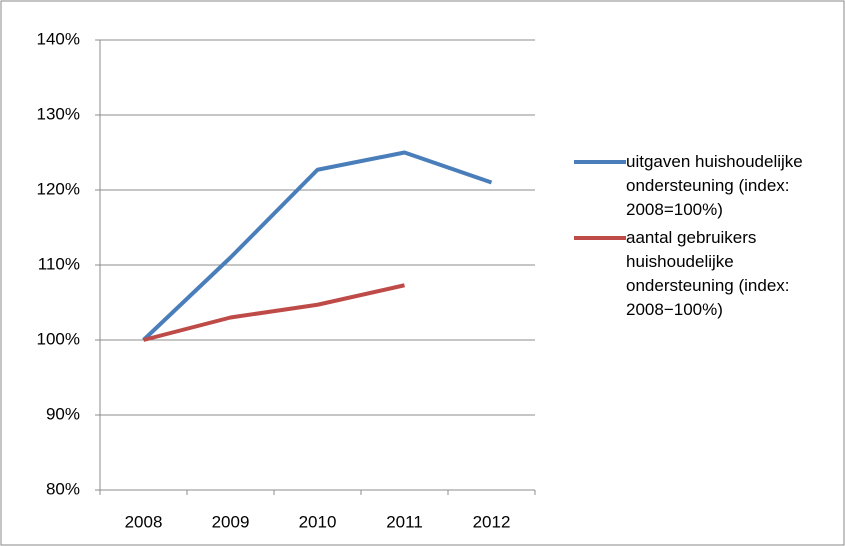 The height and width of the screenshot is (546, 845). What do you see at coordinates (58, 188) in the screenshot?
I see `y-tick-label: 120%` at bounding box center [58, 188].